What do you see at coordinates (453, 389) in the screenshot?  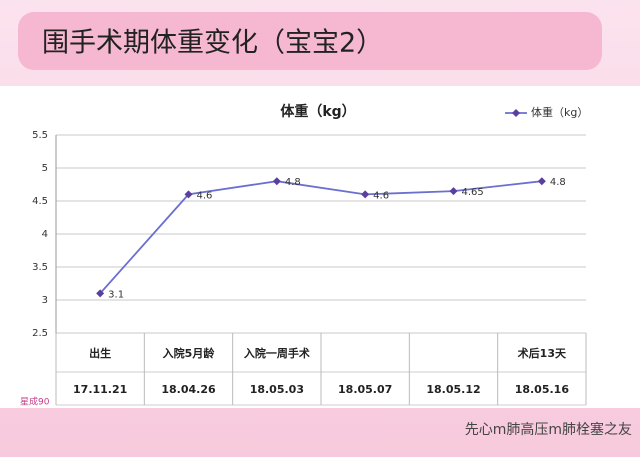 I see `x-date-label: 18.05.12` at bounding box center [453, 389].